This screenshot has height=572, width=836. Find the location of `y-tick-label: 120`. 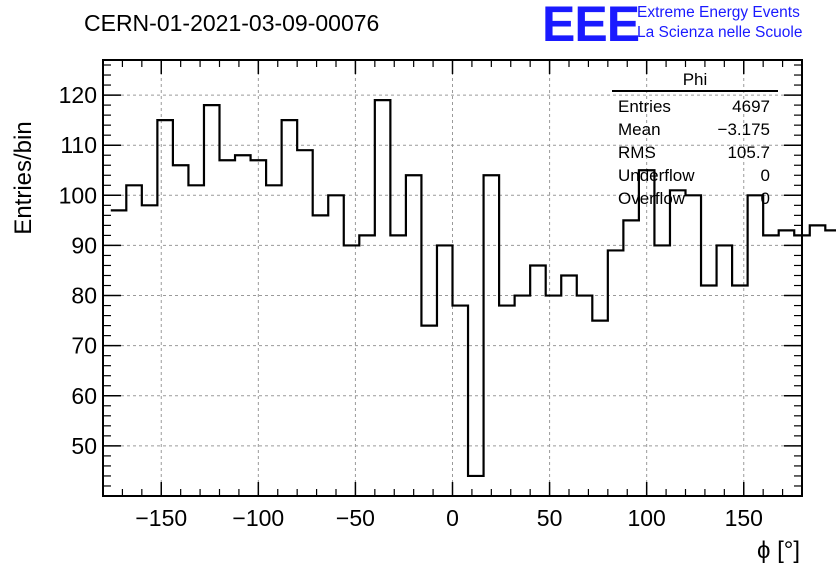

y-tick-label: 120 is located at coordinates (78, 95).